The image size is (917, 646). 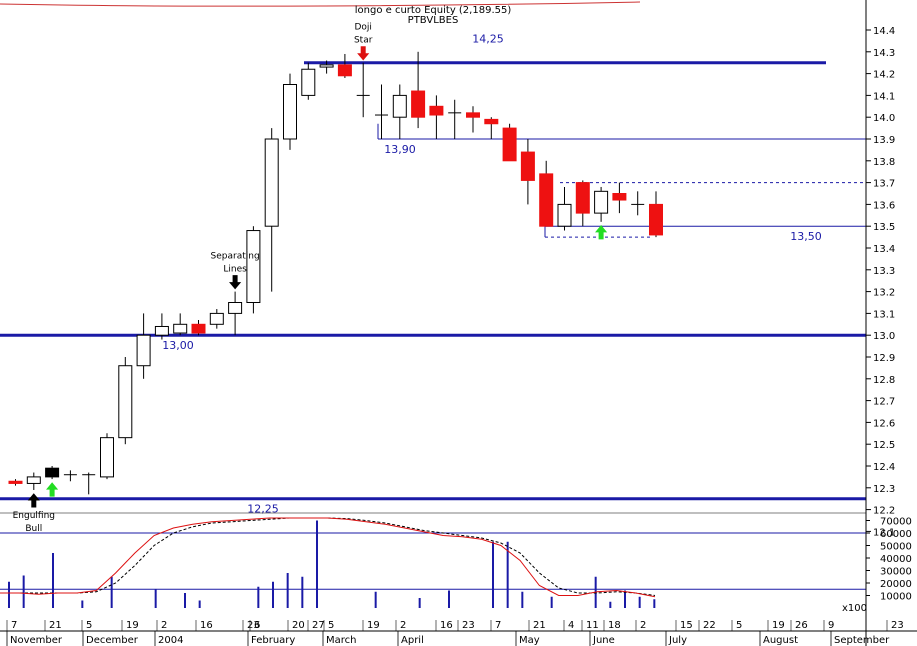 What do you see at coordinates (884, 402) in the screenshot?
I see `price-tick-label: 12.7` at bounding box center [884, 402].